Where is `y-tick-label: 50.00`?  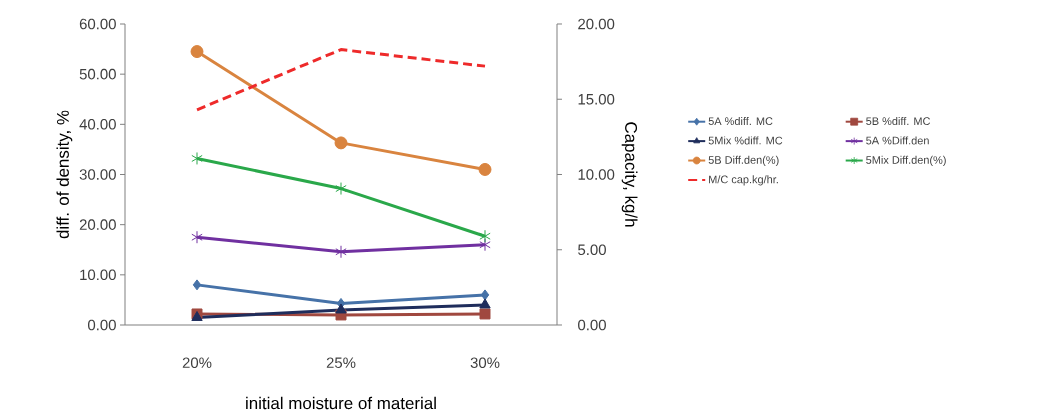
y-tick-label: 50.00 is located at coordinates (97, 74).